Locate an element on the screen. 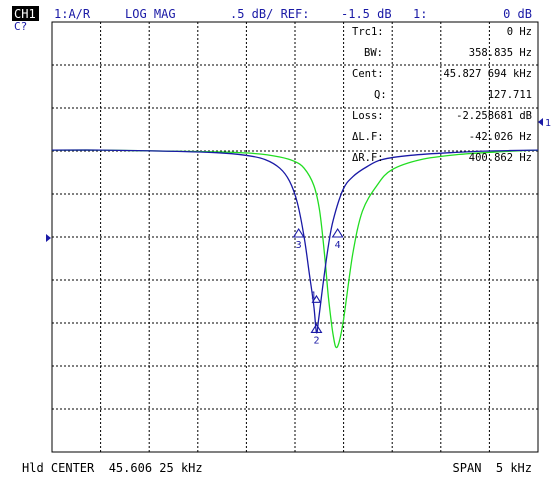 The width and height of the screenshot is (560, 480). marker-3-label: 3 is located at coordinates (299, 245).